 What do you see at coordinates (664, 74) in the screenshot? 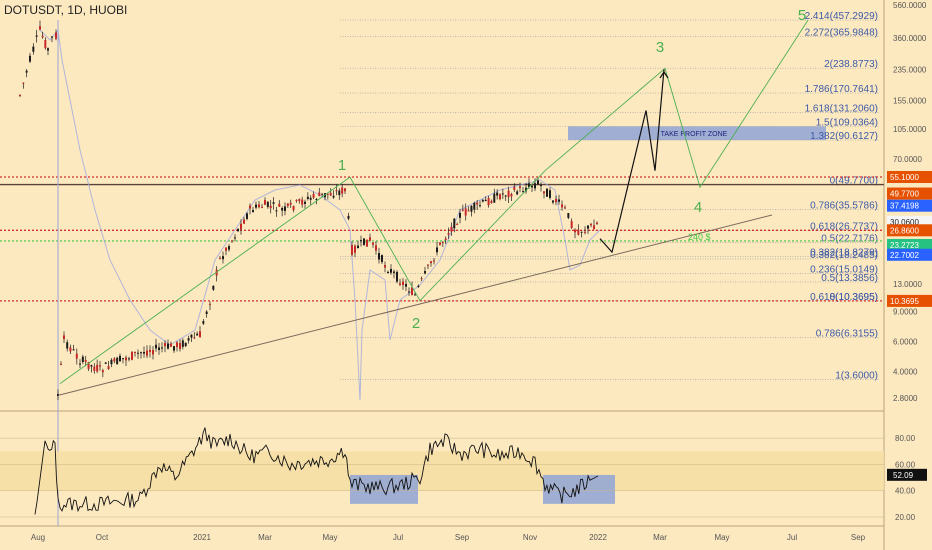
I see `projection-arrow` at bounding box center [664, 74].